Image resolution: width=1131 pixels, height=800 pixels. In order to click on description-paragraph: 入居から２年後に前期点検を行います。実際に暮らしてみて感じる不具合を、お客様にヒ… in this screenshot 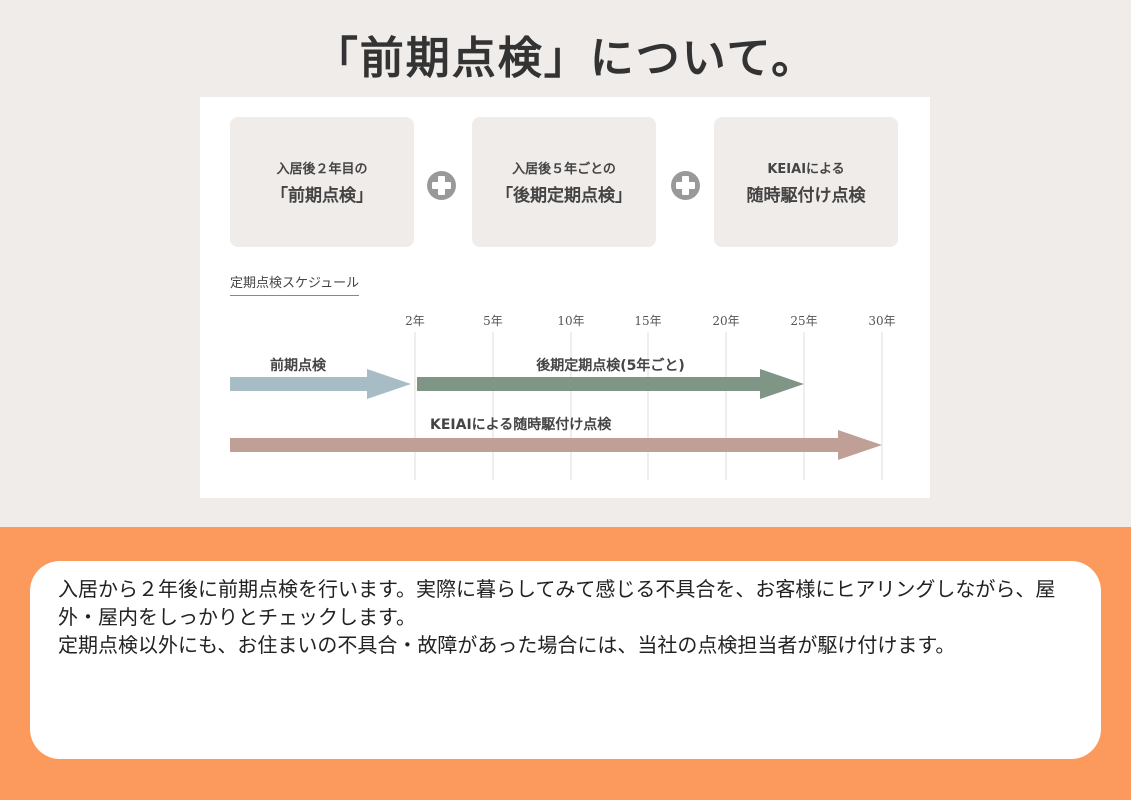, I will do `click(557, 603)`.